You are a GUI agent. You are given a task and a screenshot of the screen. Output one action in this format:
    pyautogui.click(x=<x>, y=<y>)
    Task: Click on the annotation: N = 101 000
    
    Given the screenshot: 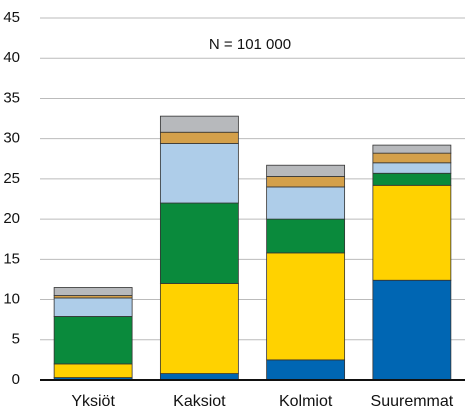 What is the action you would take?
    pyautogui.click(x=250, y=44)
    